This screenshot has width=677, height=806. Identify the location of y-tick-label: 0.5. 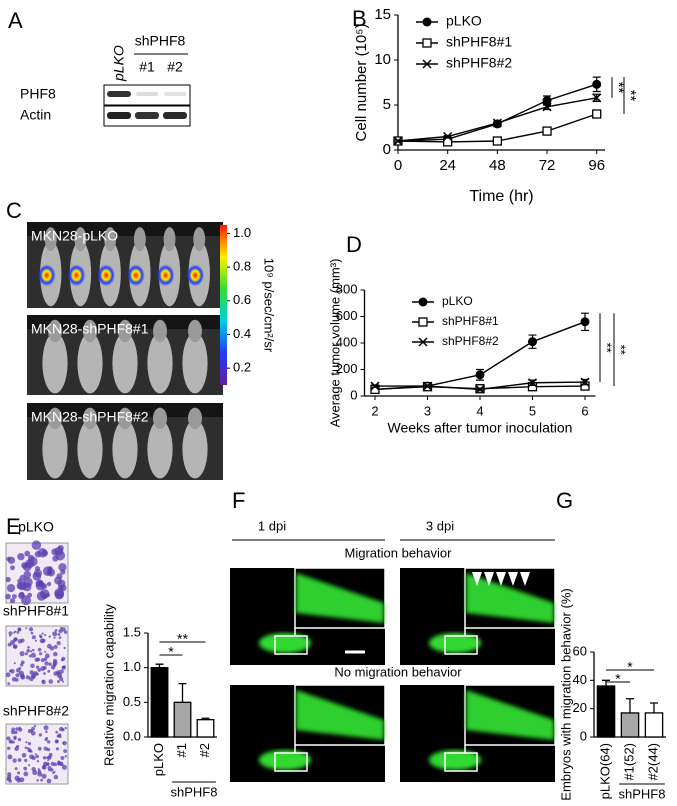
(132, 701).